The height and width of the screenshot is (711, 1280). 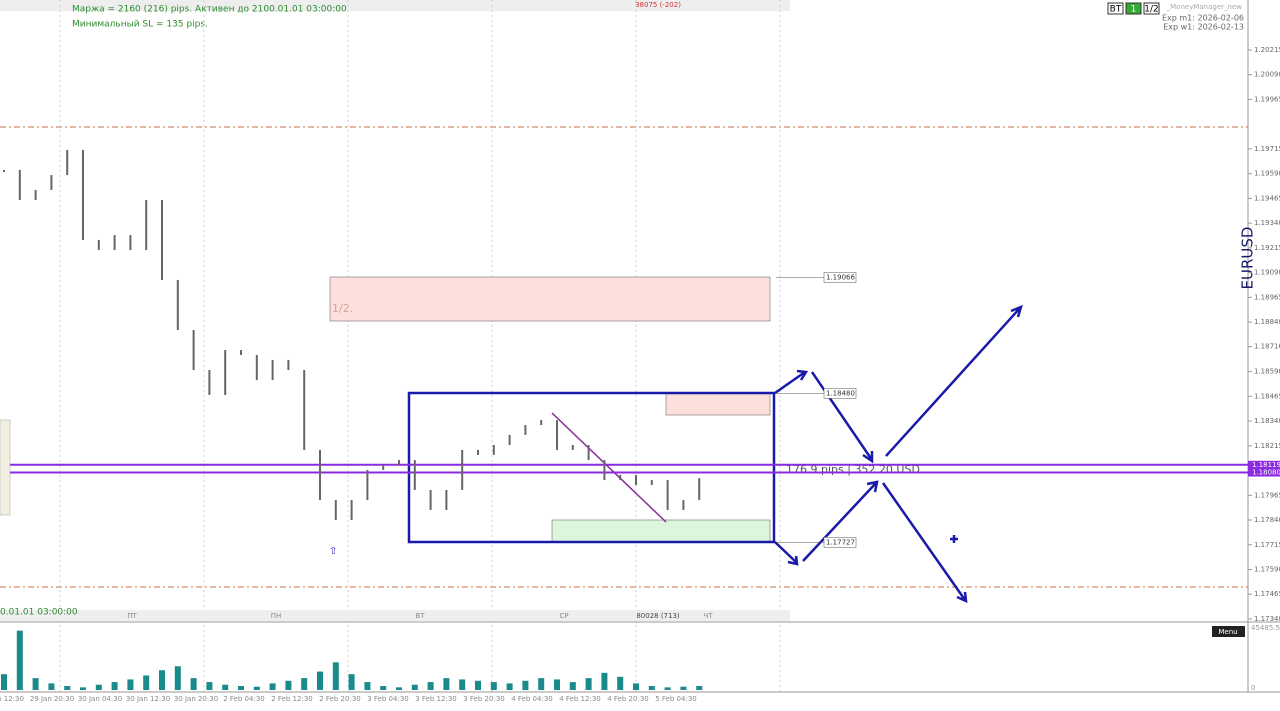 I want to click on day-label: СР, so click(x=563, y=616).